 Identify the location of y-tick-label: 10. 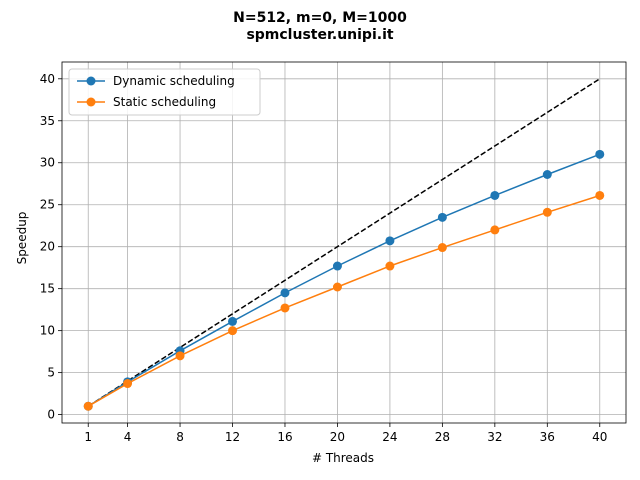
(47, 331).